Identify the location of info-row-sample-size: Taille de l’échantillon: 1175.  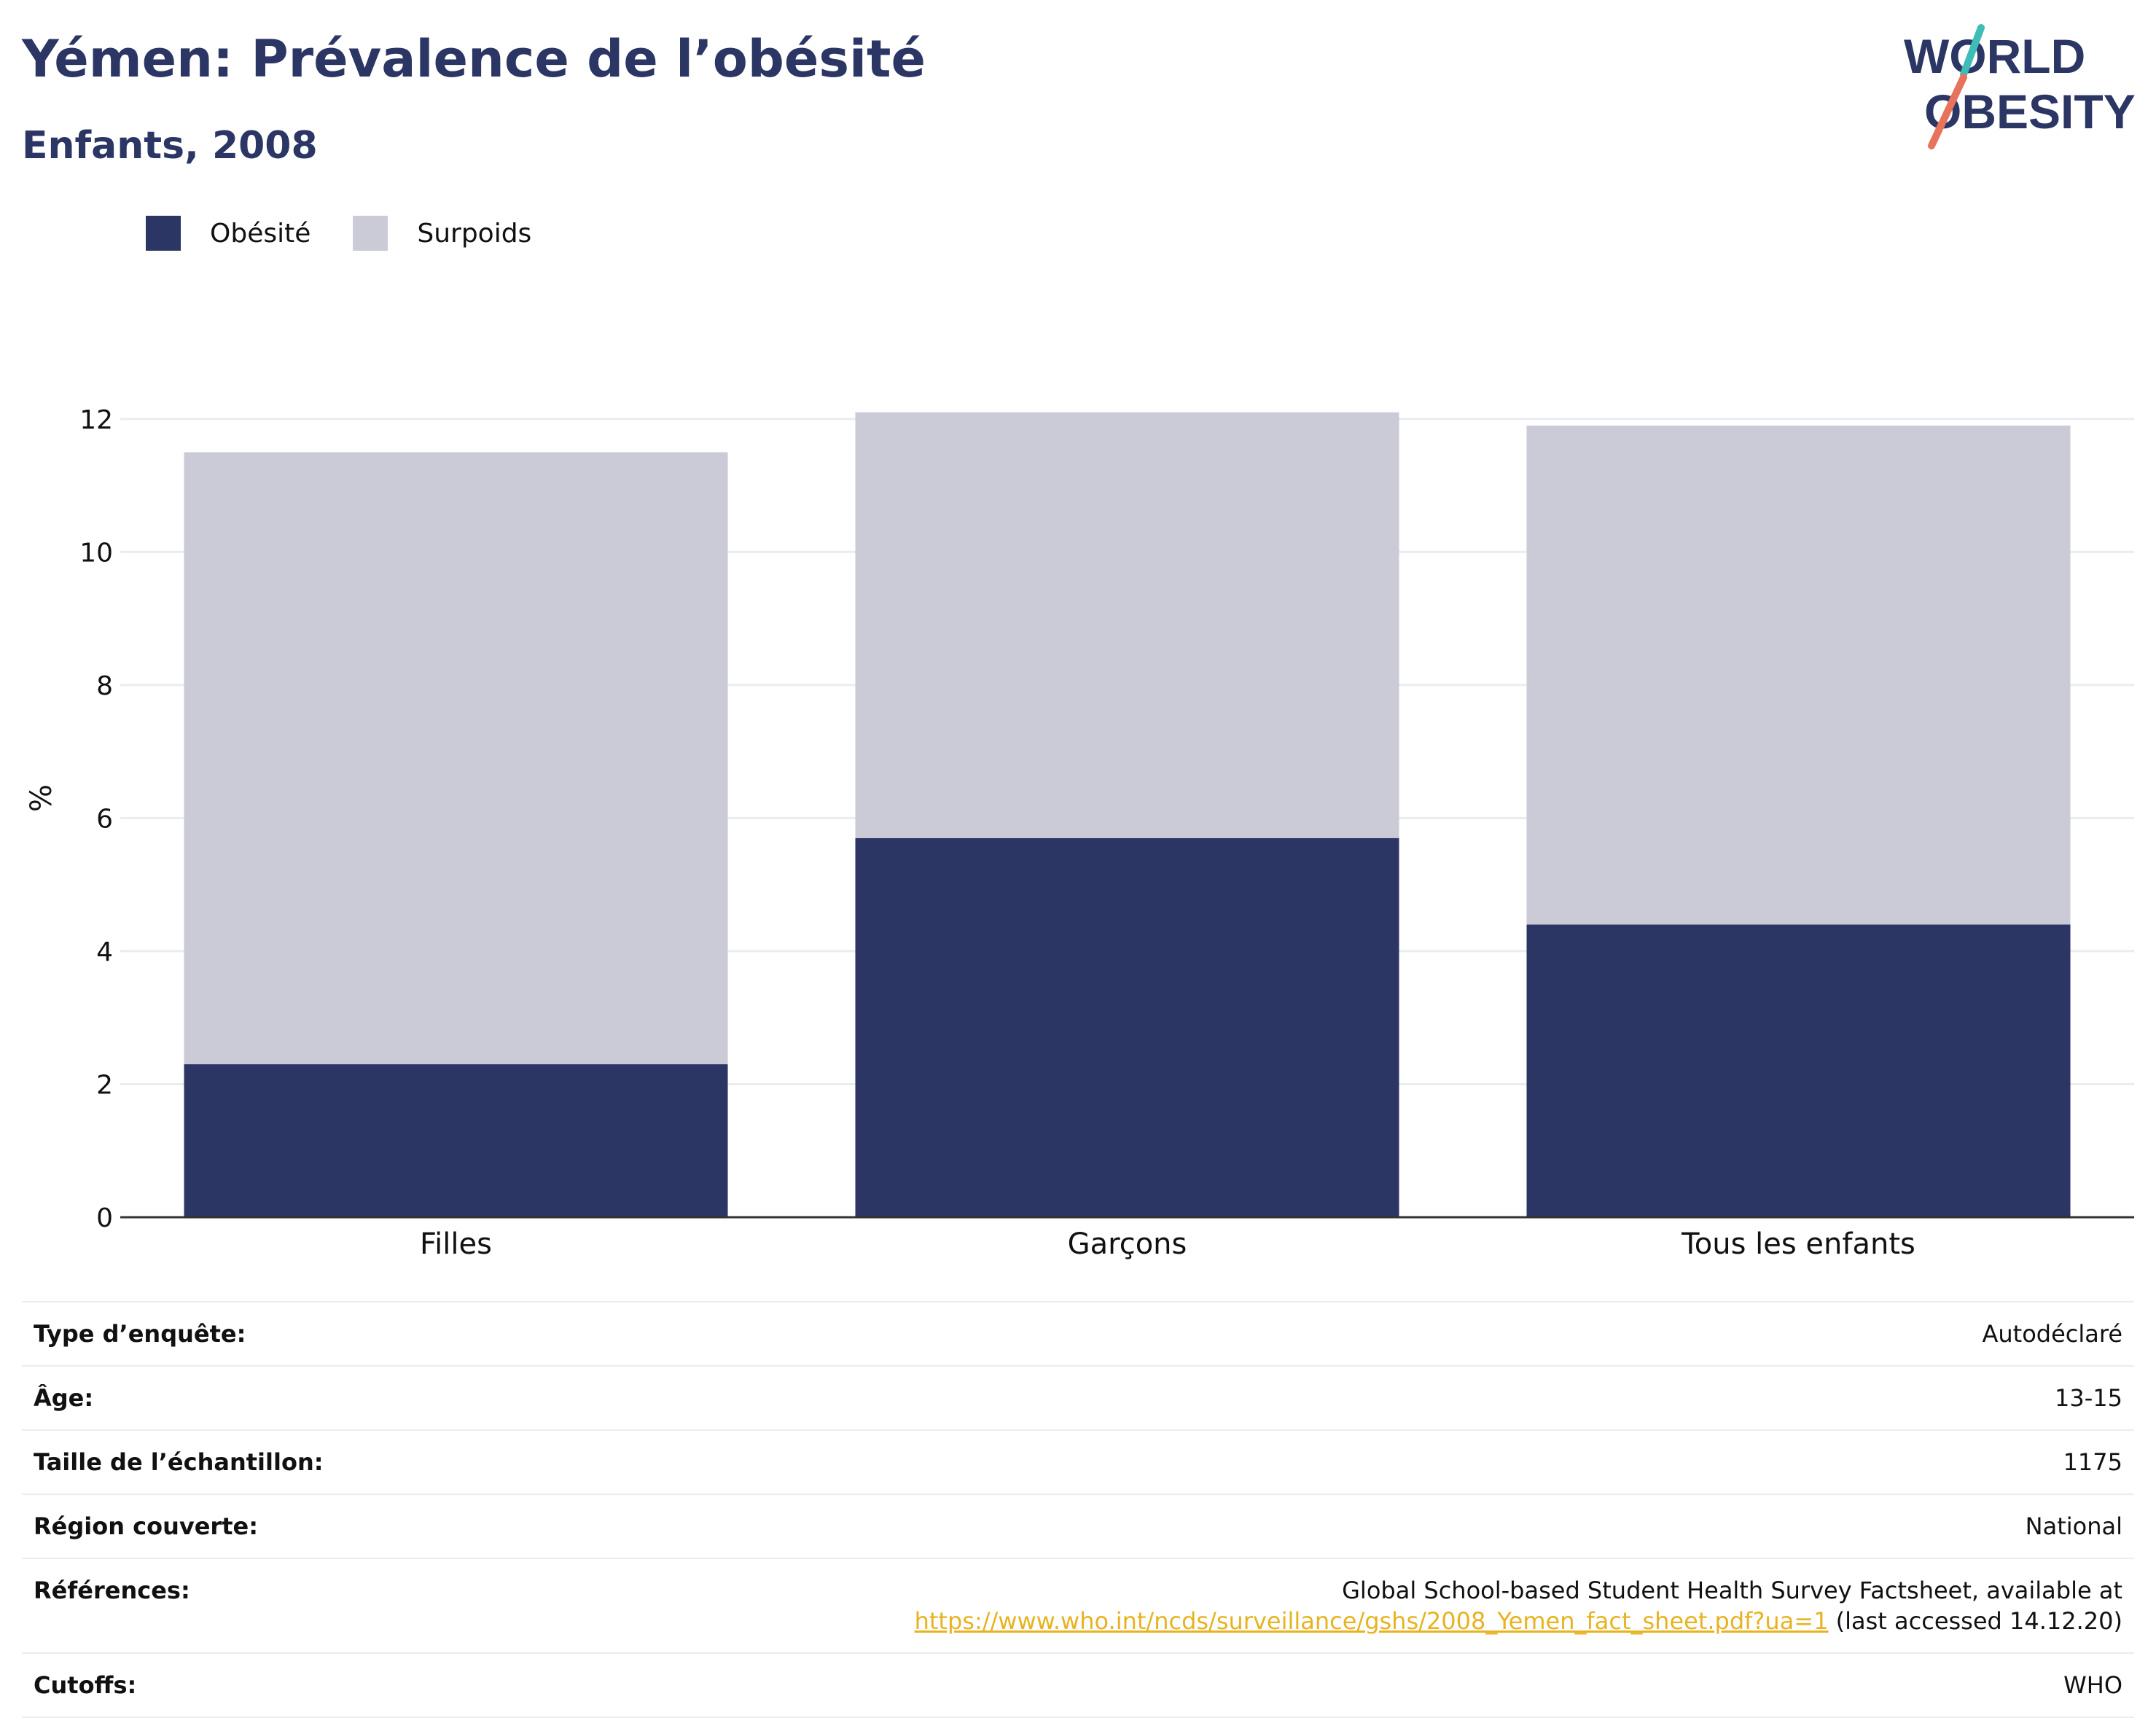
(1078, 1463).